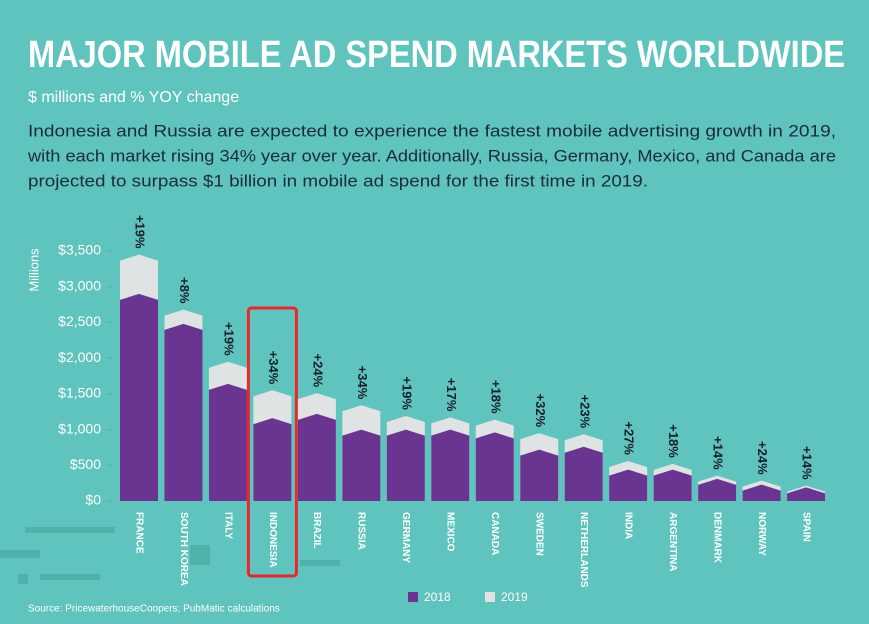  Describe the element at coordinates (184, 290) in the screenshot. I see `growth-label: +8%` at that location.